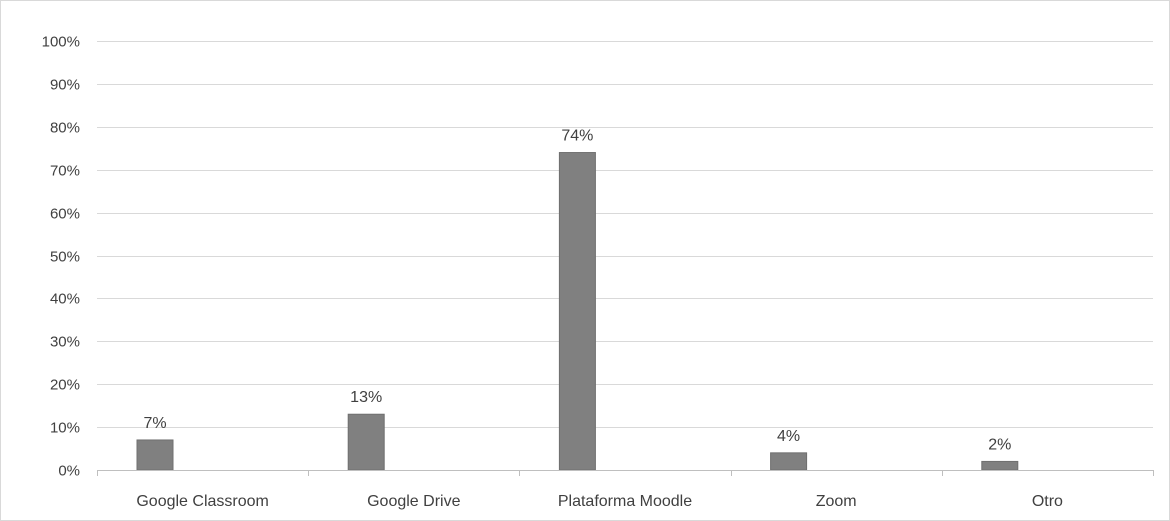 The width and height of the screenshot is (1170, 521). I want to click on y-tick-label: 70%, so click(65, 171).